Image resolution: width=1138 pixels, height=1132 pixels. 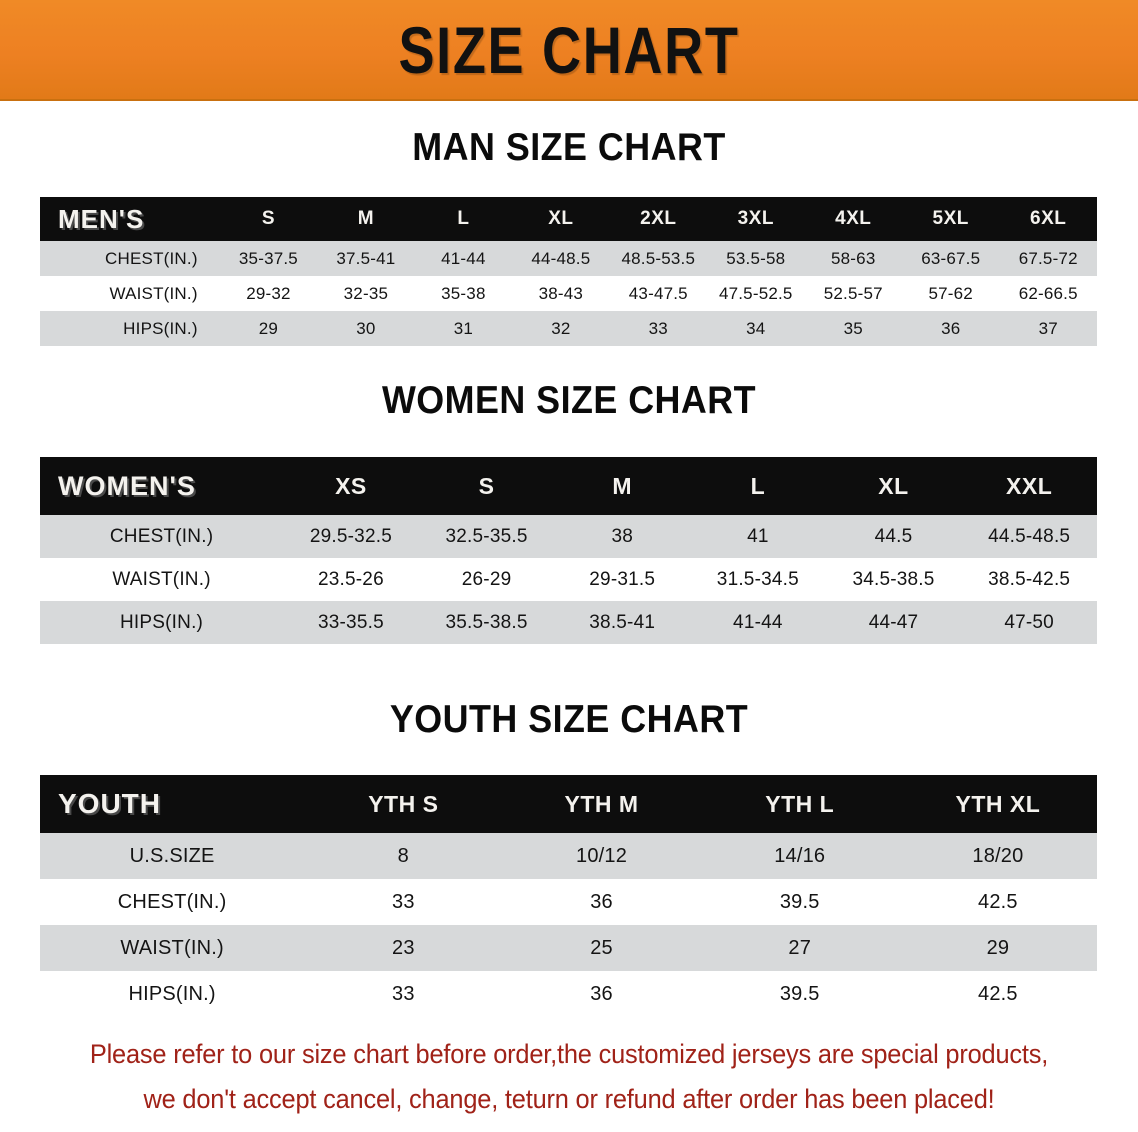 I want to click on measurement-value: 31.5-34.5, so click(x=758, y=579).